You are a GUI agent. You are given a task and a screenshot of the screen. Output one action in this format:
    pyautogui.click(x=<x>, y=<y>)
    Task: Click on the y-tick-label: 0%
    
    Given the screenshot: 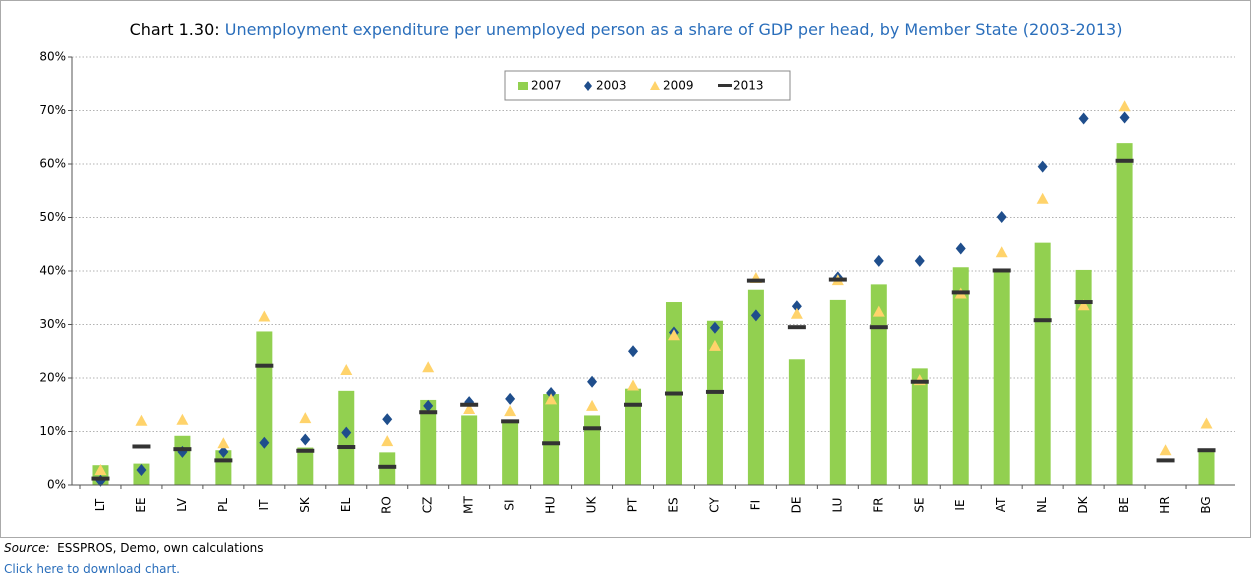 What is the action you would take?
    pyautogui.click(x=56, y=485)
    